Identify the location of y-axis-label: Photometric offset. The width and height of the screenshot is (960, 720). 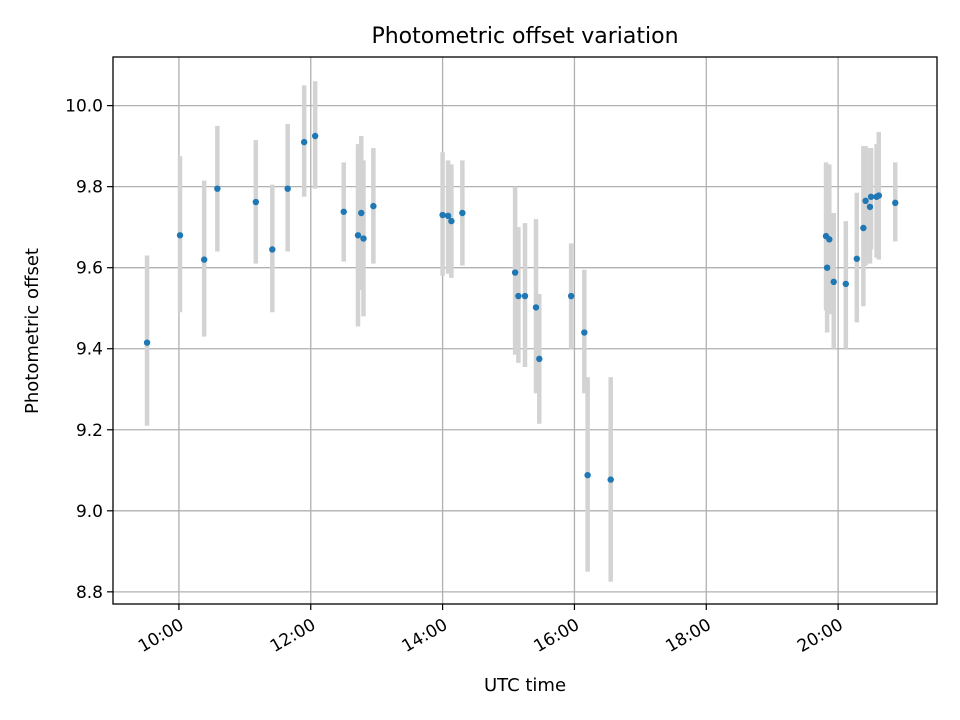
(32, 331).